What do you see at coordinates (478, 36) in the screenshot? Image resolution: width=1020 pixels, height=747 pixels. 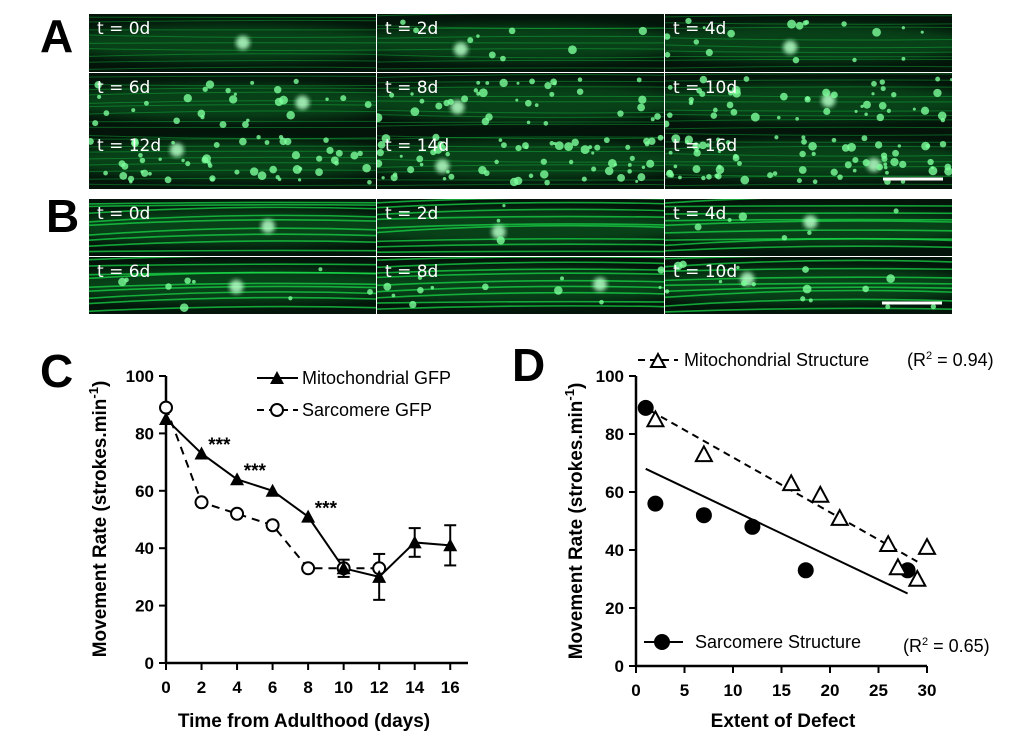 I see `micrograph-a-2-puncta` at bounding box center [478, 36].